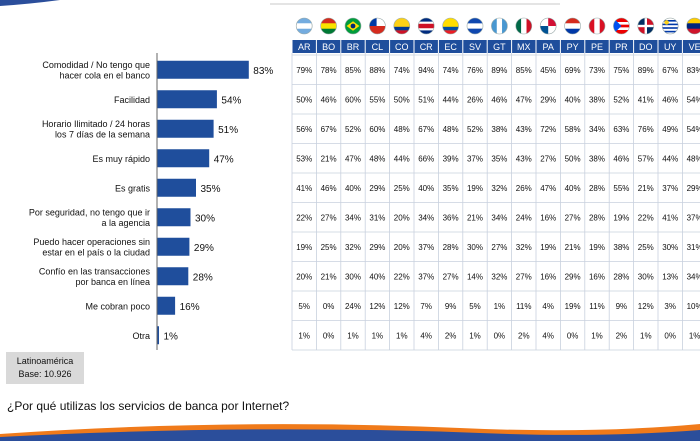 Image resolution: width=700 pixels, height=441 pixels. Describe the element at coordinates (95, 272) in the screenshot. I see `category-label: Confío en las transacciones` at that location.